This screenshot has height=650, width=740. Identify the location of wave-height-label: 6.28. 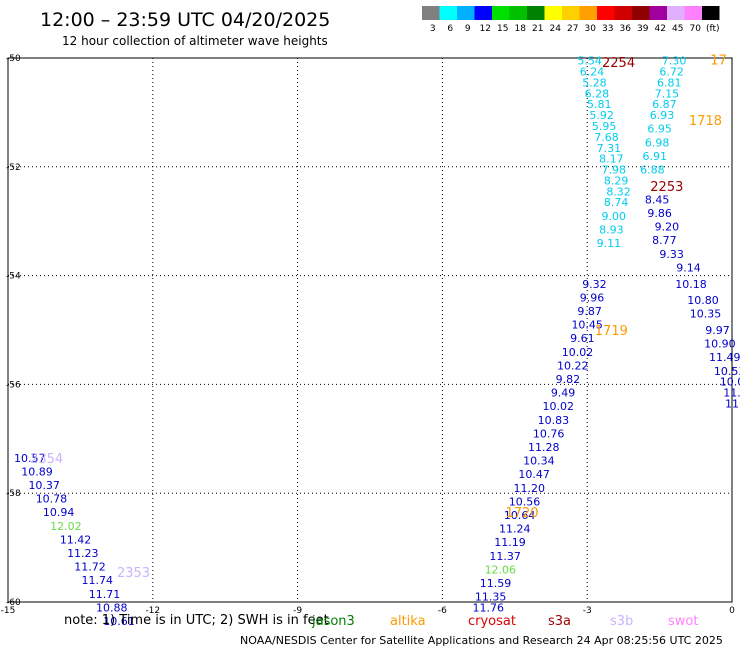
(597, 93).